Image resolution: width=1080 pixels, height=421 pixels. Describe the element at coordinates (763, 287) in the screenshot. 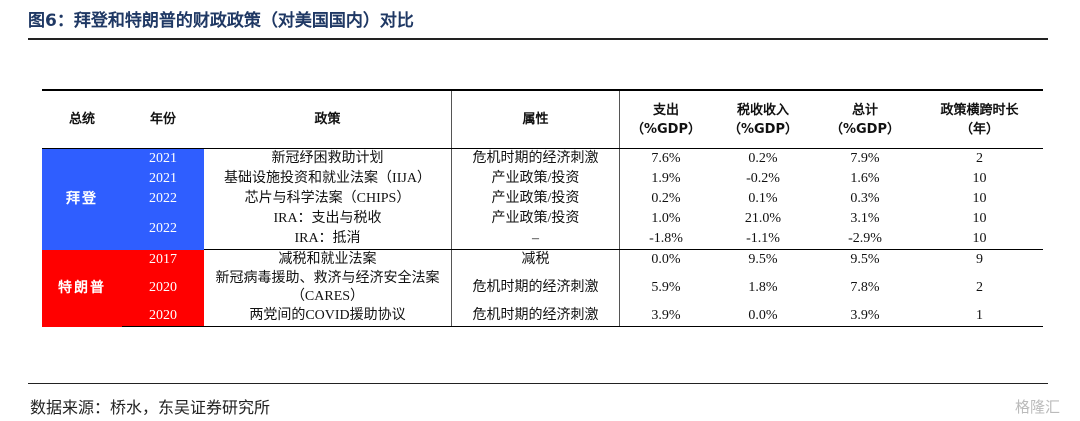

I see `revenue: 1.8%` at that location.